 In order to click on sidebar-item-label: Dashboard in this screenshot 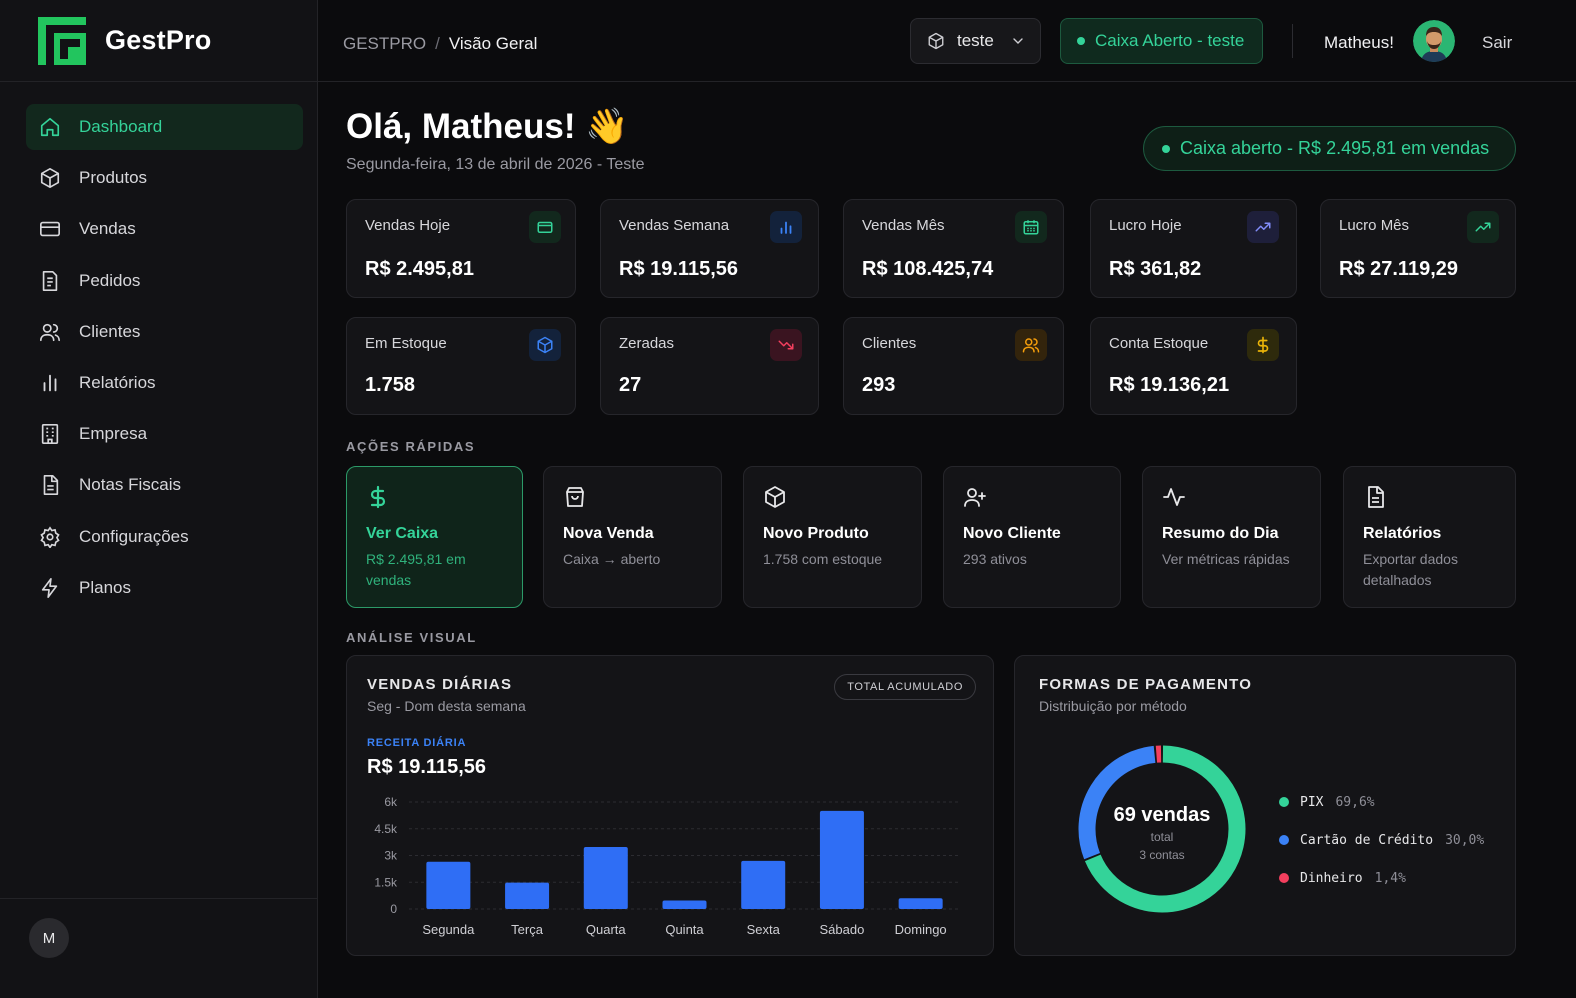, I will do `click(121, 126)`.